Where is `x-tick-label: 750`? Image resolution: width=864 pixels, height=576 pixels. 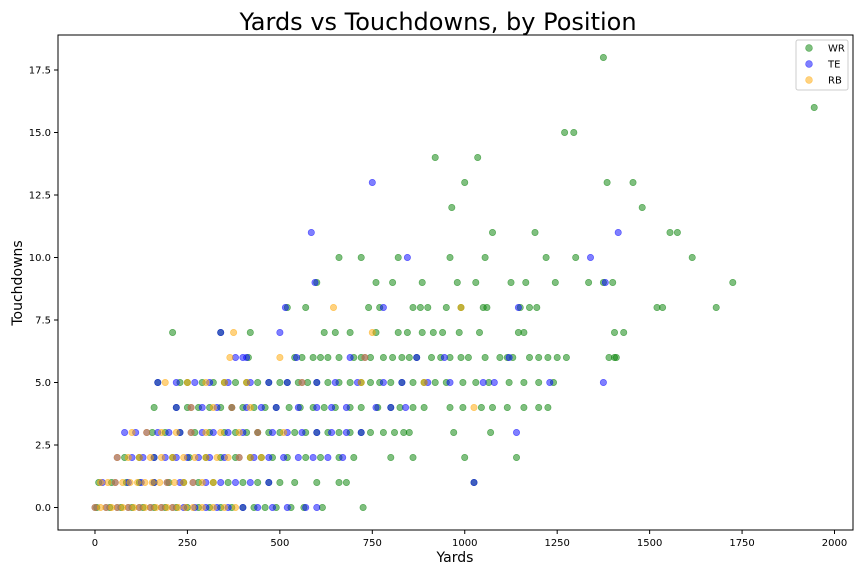 x-tick-label: 750 is located at coordinates (372, 543).